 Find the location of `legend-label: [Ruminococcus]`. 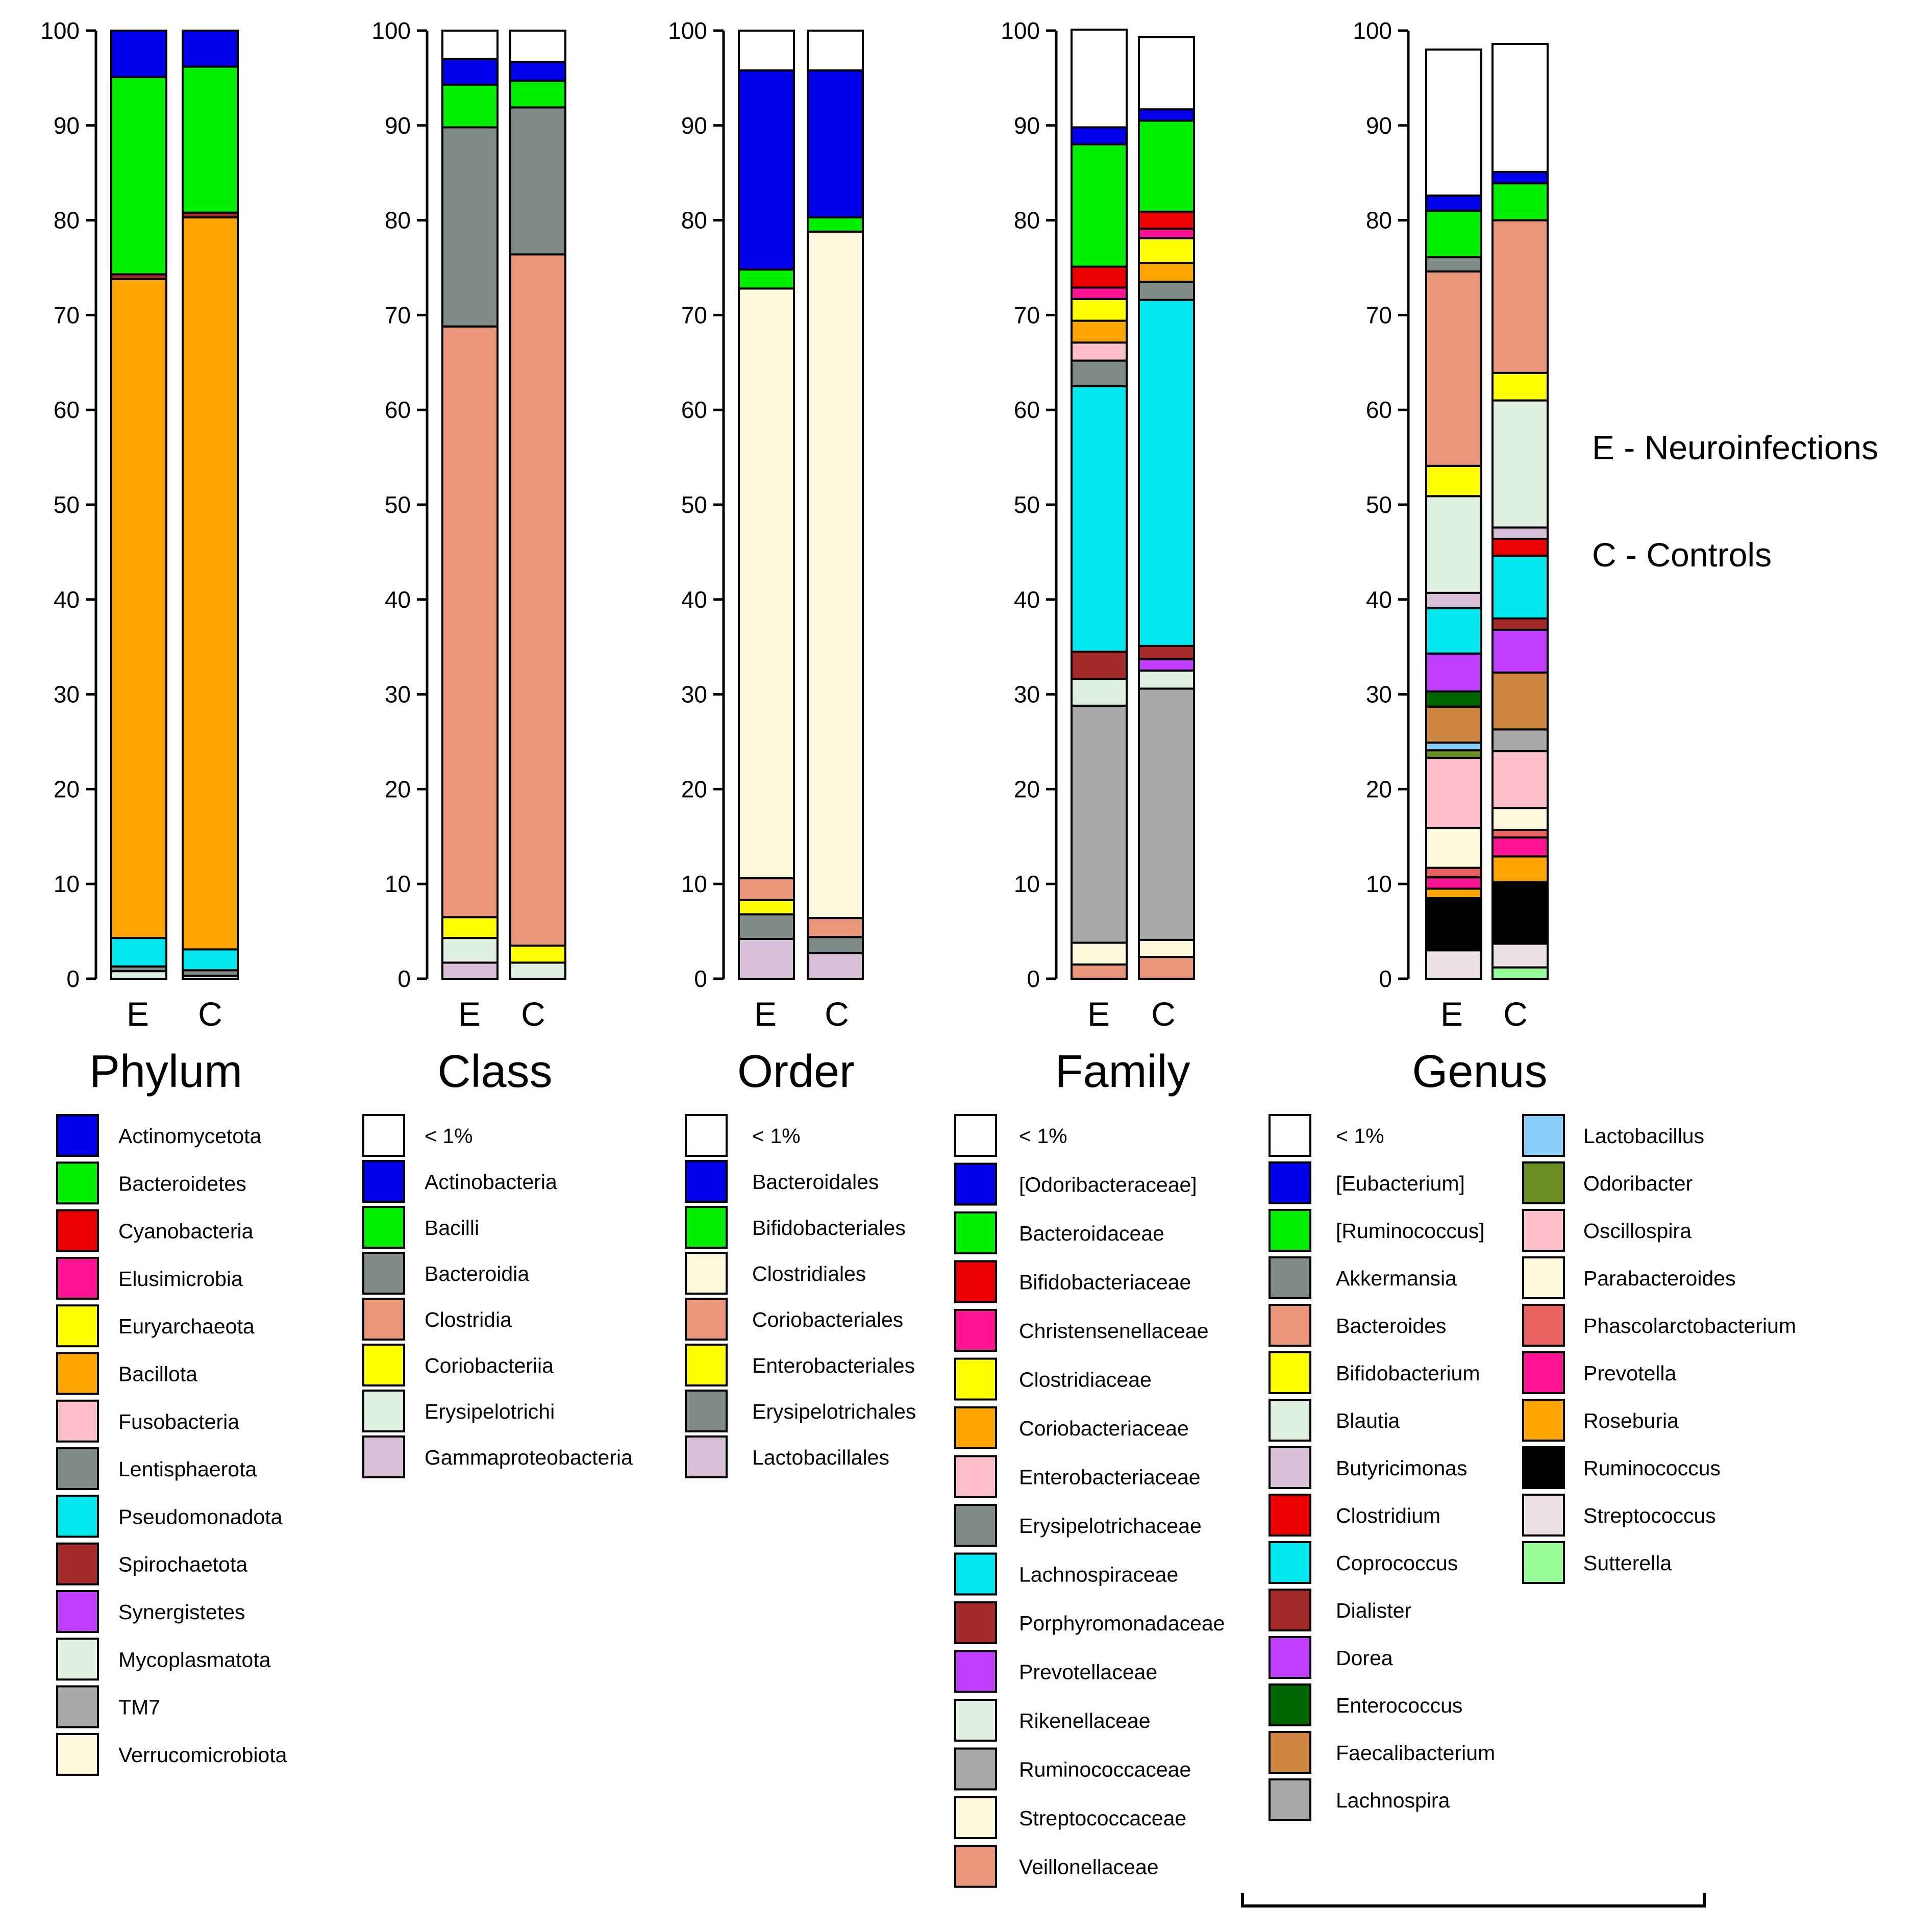

legend-label: [Ruminococcus] is located at coordinates (1410, 1231).